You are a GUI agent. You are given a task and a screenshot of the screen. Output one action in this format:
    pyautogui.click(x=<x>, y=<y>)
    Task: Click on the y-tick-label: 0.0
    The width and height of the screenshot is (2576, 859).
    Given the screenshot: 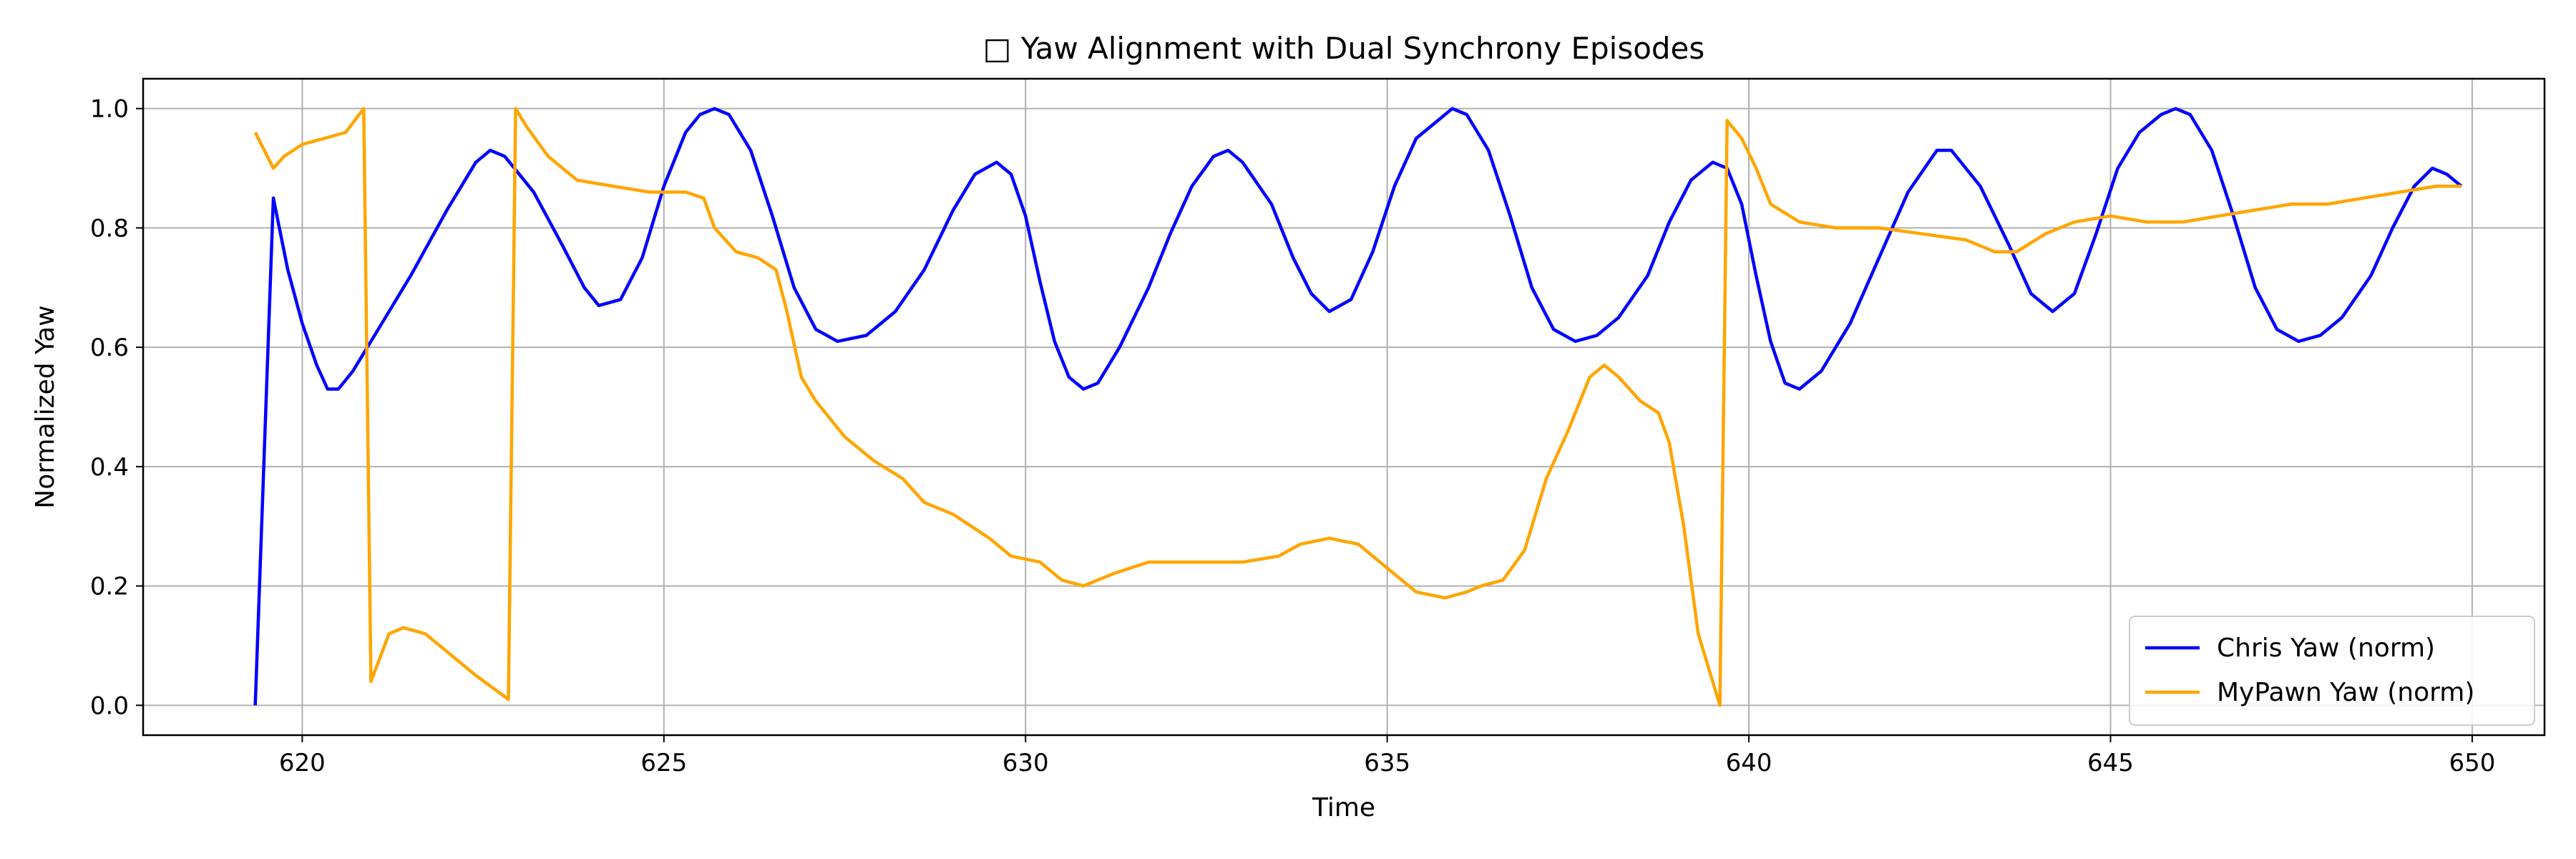 What is the action you would take?
    pyautogui.click(x=109, y=705)
    